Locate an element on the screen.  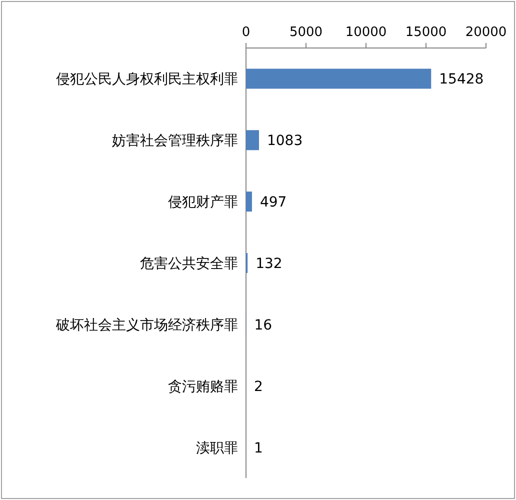
x-tick-label: 10000 is located at coordinates (366, 32).